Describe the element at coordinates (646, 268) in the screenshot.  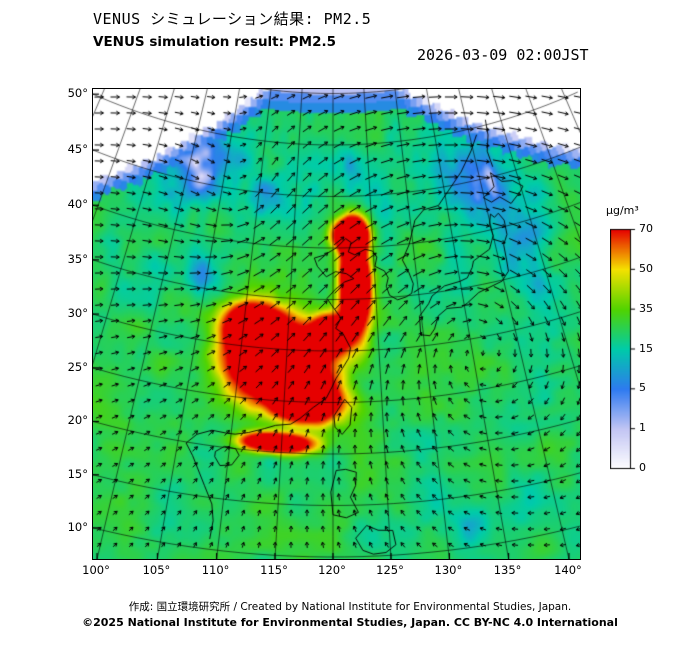
I see `colorbar-tick-label: 50` at that location.